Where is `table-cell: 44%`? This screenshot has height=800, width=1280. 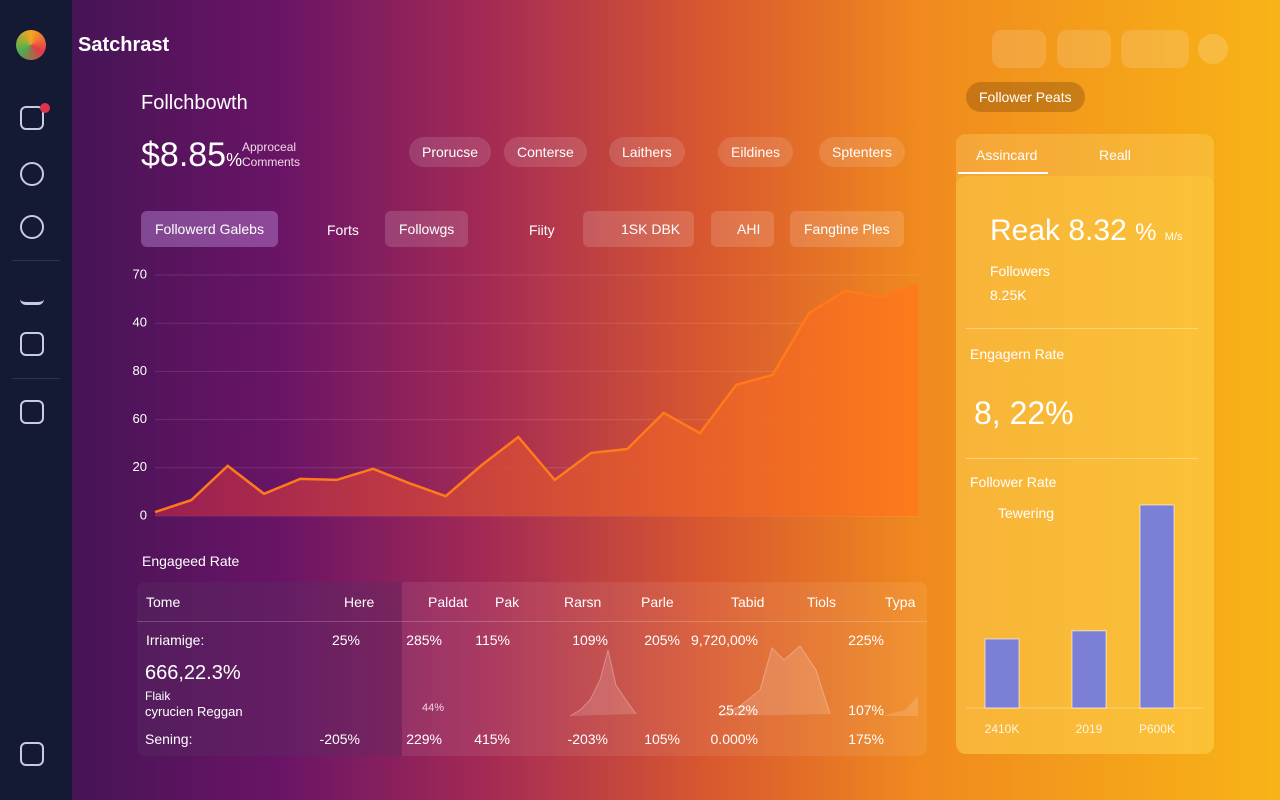
table-cell: 44% is located at coordinates (432, 708).